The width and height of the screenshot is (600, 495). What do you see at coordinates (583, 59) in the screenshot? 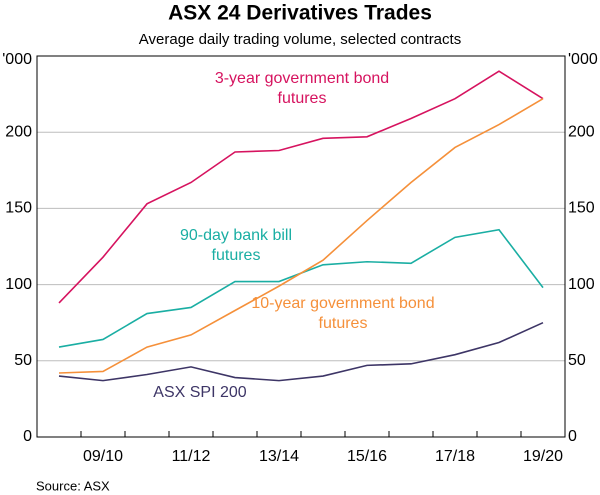
I see `y-unit-right: '000` at bounding box center [583, 59].